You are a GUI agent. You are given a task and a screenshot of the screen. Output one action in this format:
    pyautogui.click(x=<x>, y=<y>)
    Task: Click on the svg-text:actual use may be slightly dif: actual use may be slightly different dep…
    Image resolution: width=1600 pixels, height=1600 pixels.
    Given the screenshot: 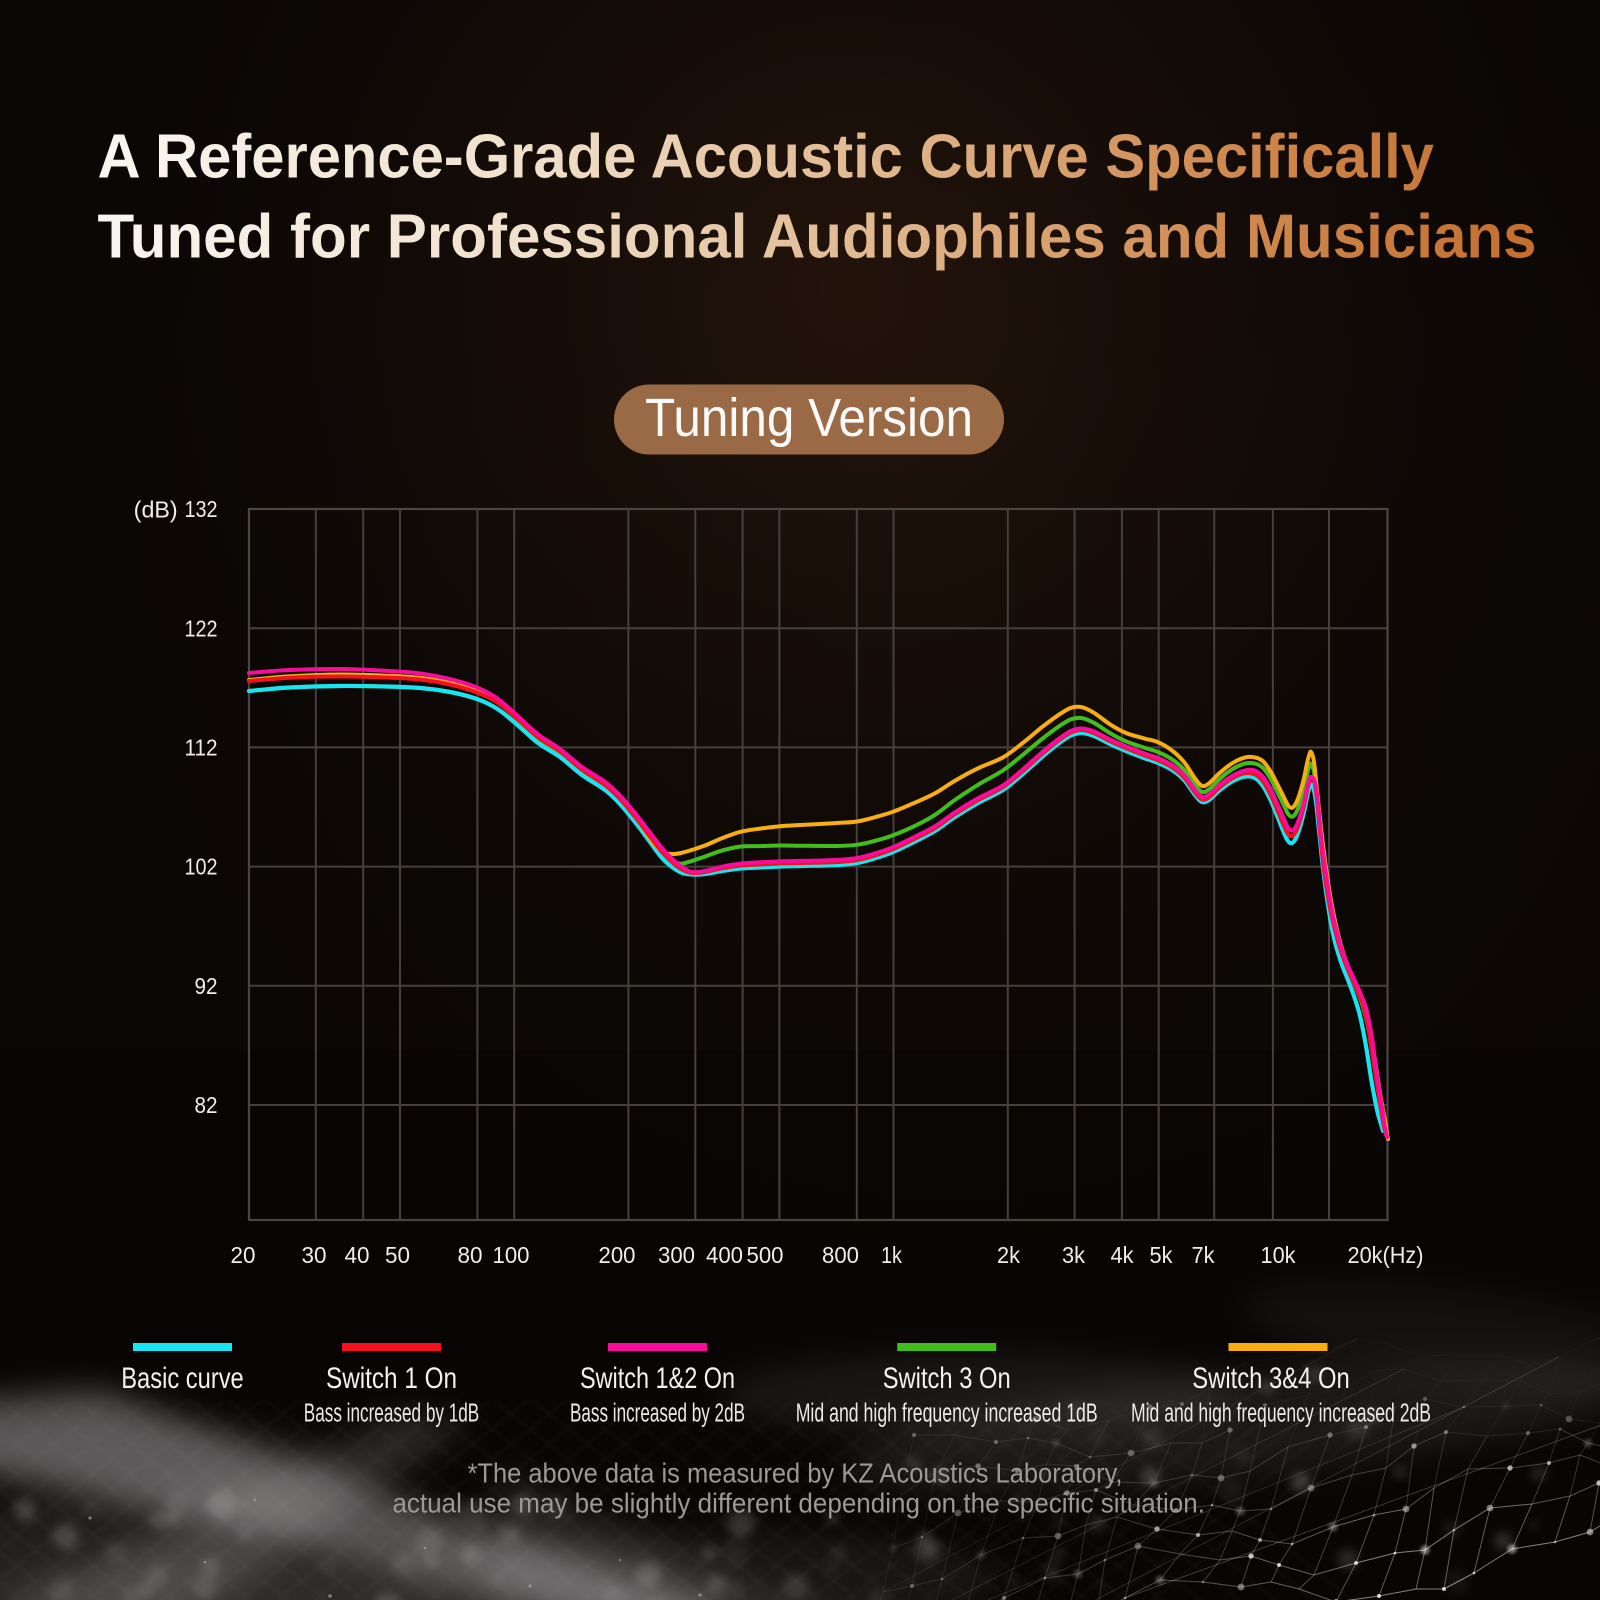 What is the action you would take?
    pyautogui.click(x=798, y=1503)
    